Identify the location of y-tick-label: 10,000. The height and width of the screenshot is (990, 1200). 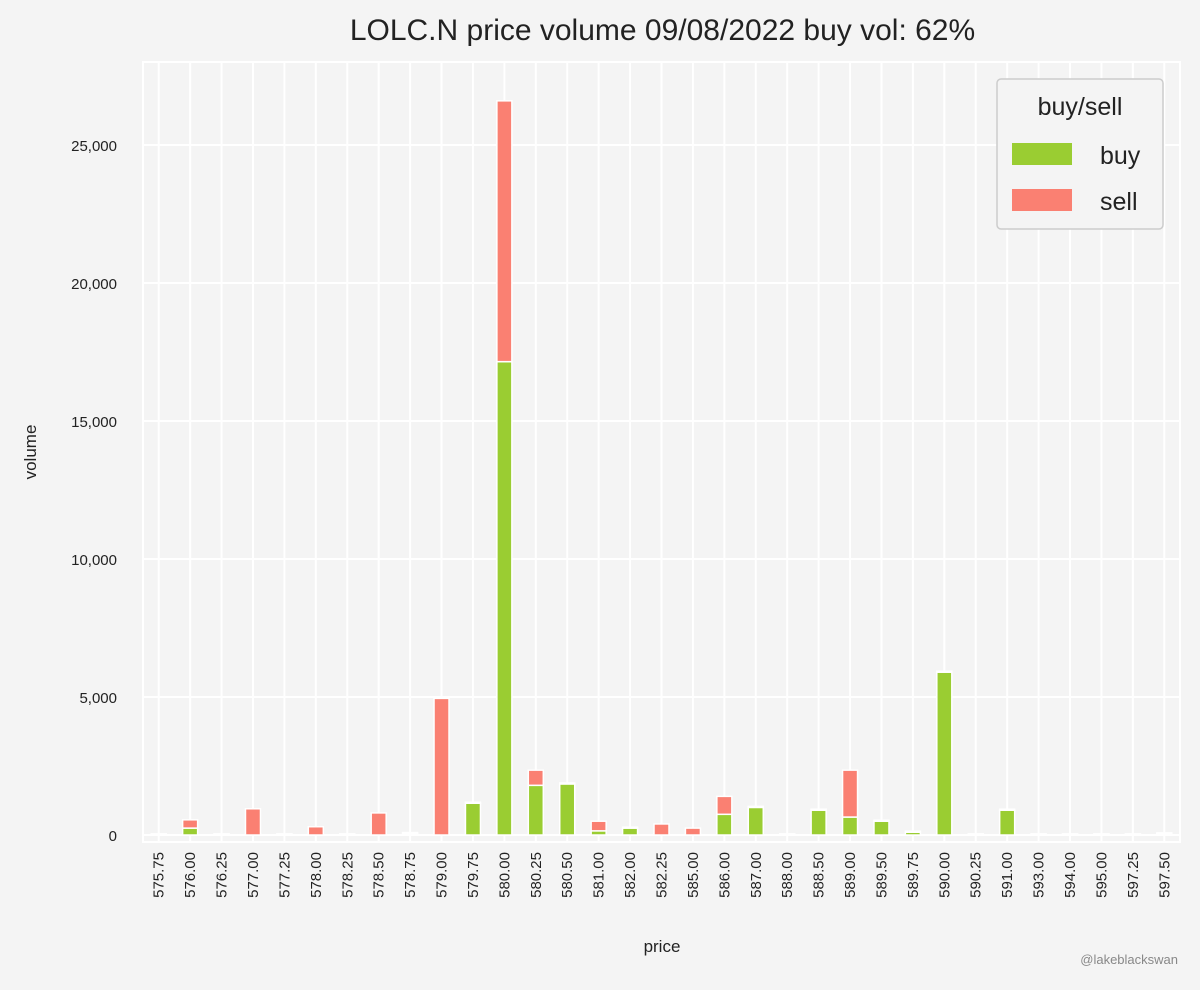
(94, 560).